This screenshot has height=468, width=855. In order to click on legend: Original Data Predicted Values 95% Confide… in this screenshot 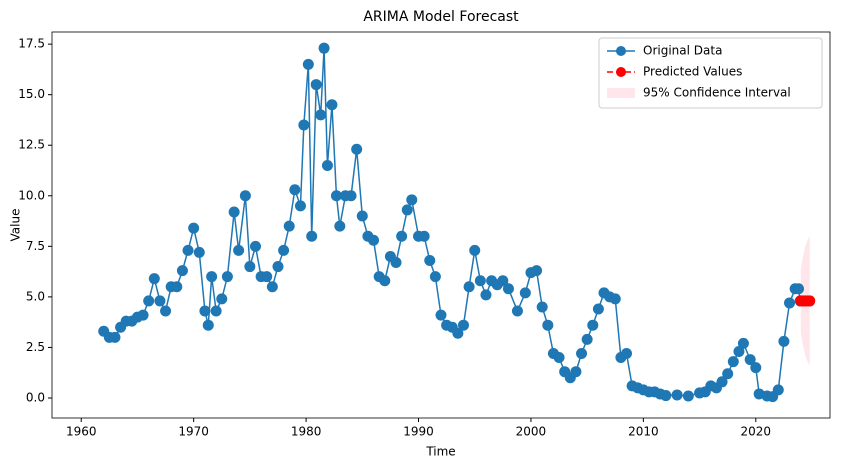, I will do `click(710, 73)`.